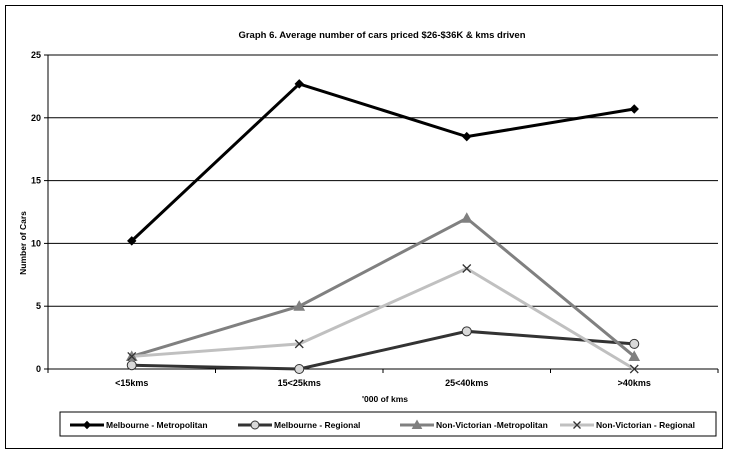  What do you see at coordinates (385, 399) in the screenshot?
I see `x-axis-label: '000 of kms` at bounding box center [385, 399].